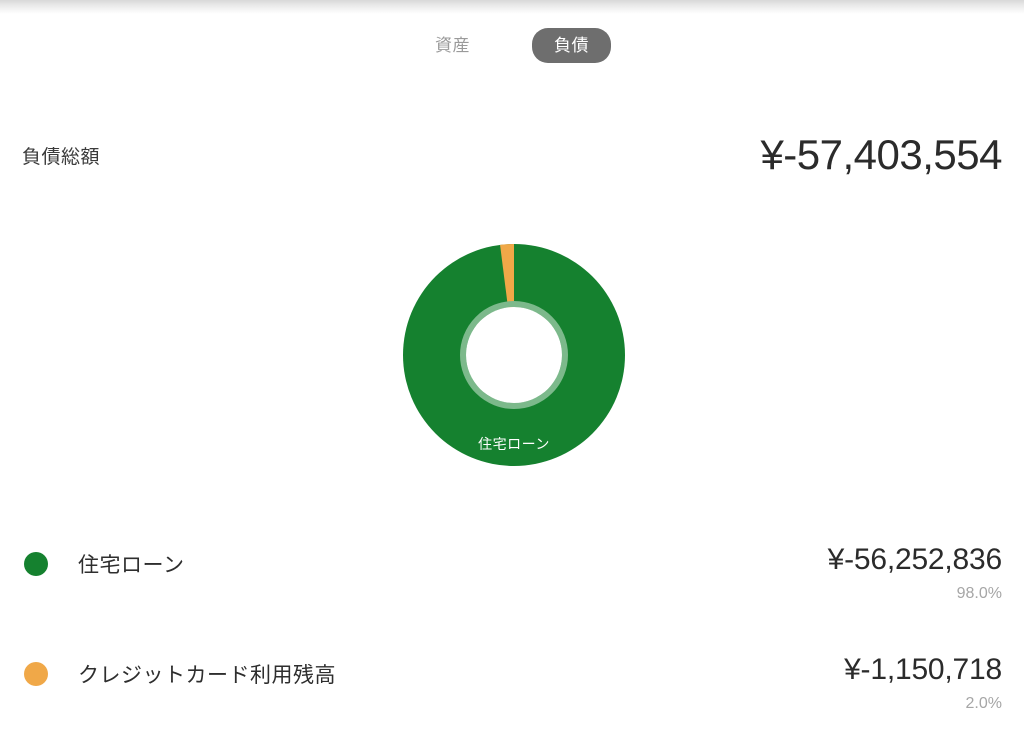  I want to click on legend-values-home-loan: ¥-56,252,836 98.0%, so click(915, 561).